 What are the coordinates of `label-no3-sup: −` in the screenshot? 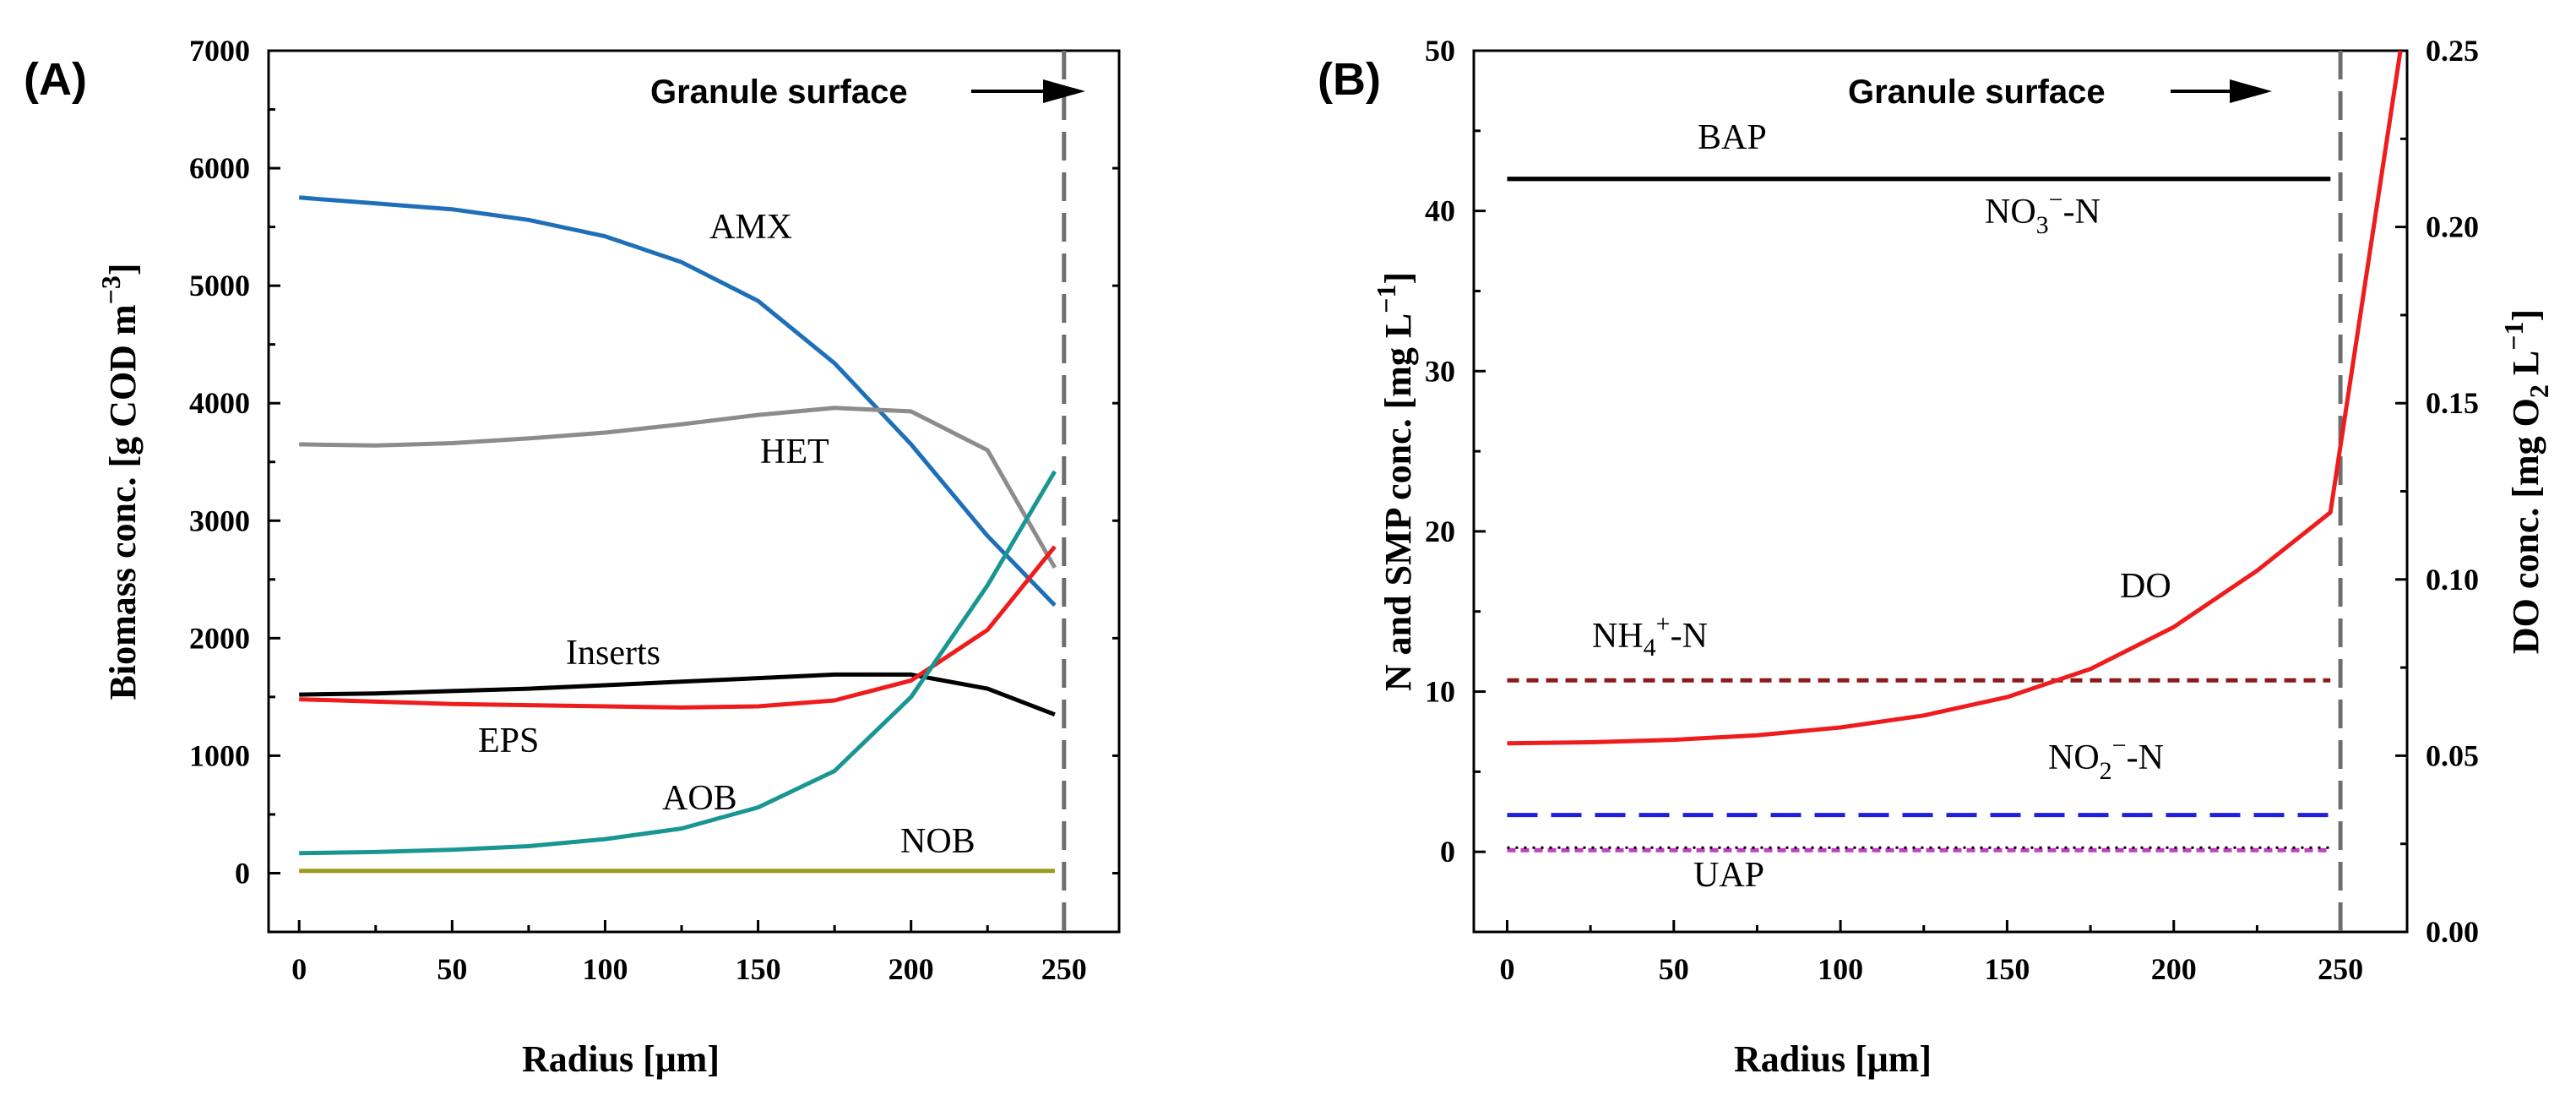 It's located at (2056, 200).